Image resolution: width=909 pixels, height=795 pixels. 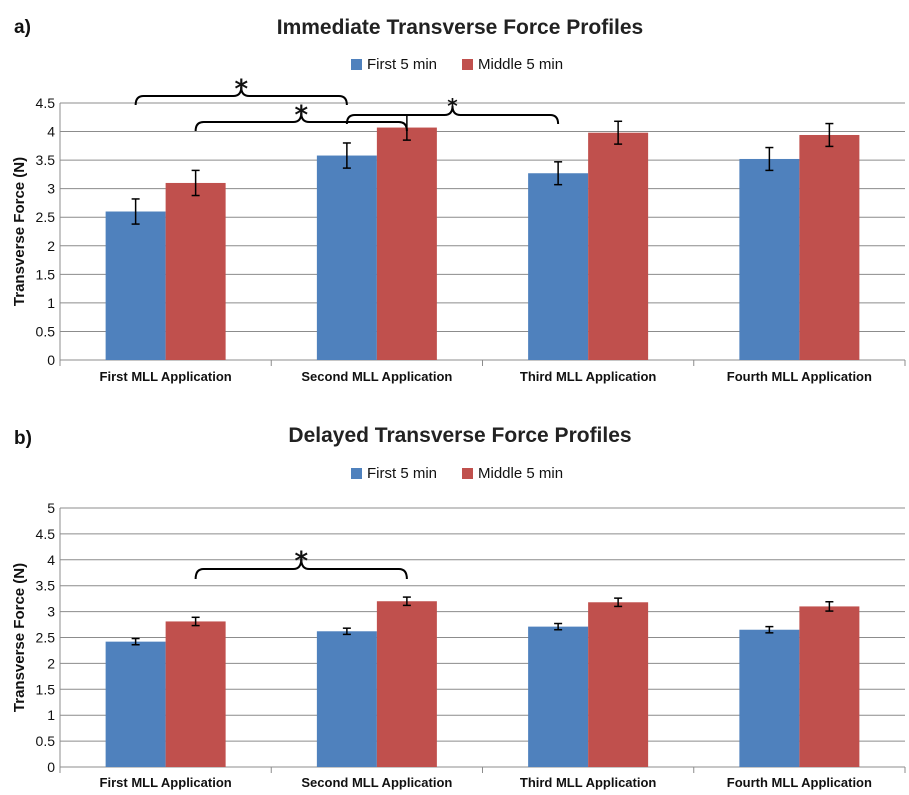 I want to click on y-tick-label: 5, so click(x=51, y=508).